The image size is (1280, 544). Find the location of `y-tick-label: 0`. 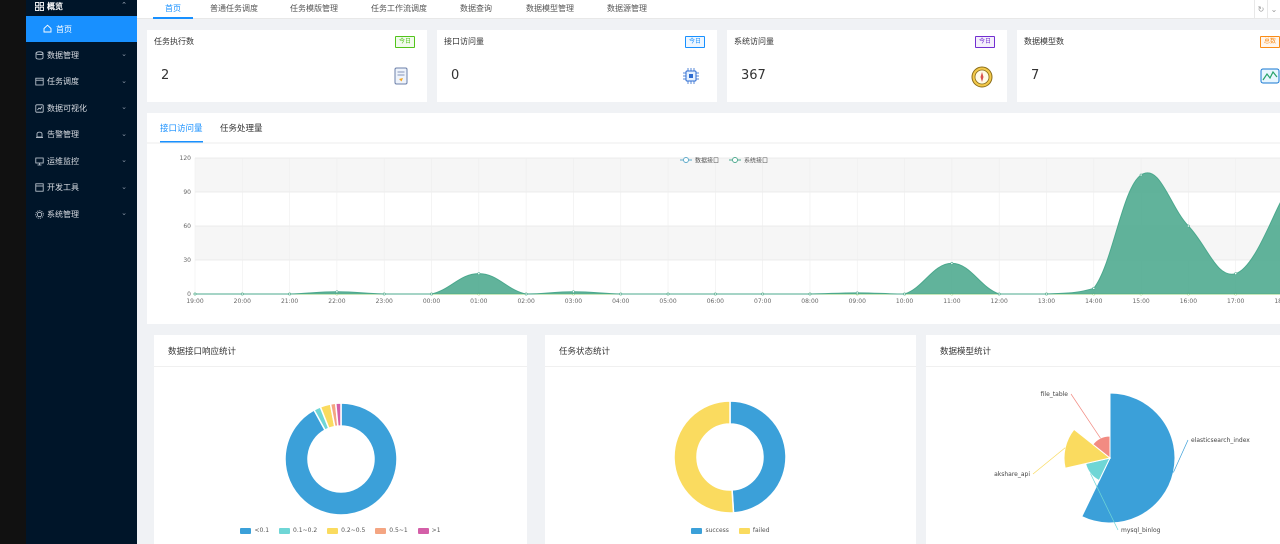

y-tick-label: 0 is located at coordinates (189, 294).